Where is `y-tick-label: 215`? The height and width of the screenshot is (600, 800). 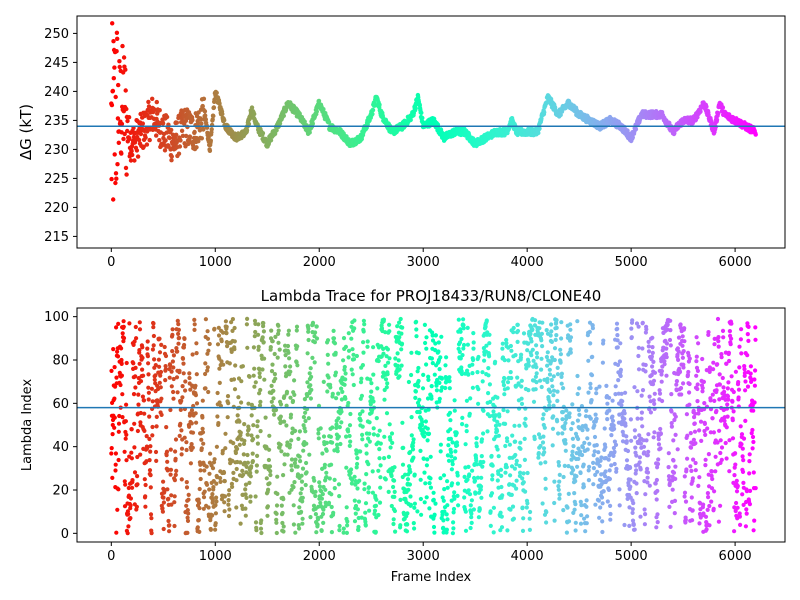
y-tick-label: 215 is located at coordinates (56, 237).